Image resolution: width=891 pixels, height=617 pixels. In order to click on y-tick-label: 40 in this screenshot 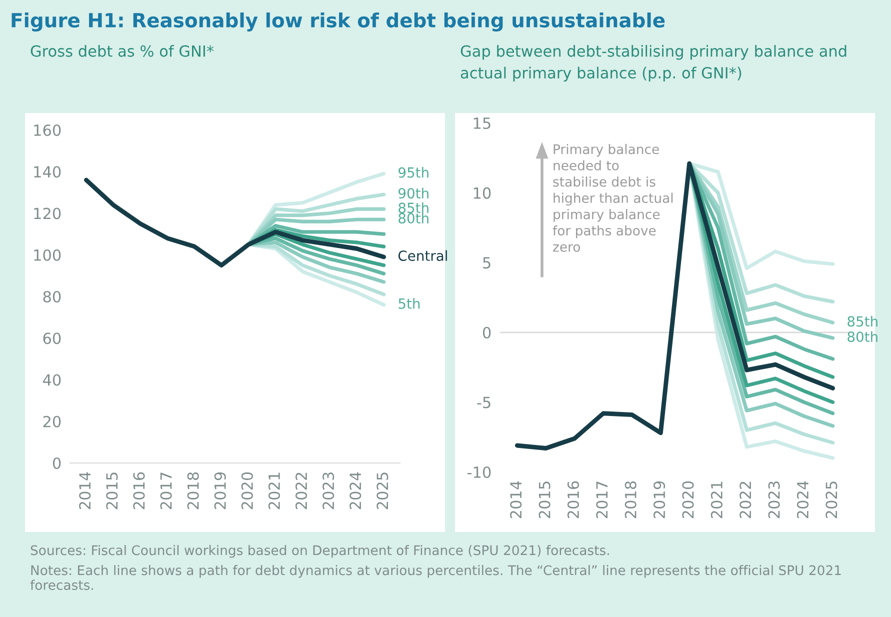, I will do `click(51, 380)`.